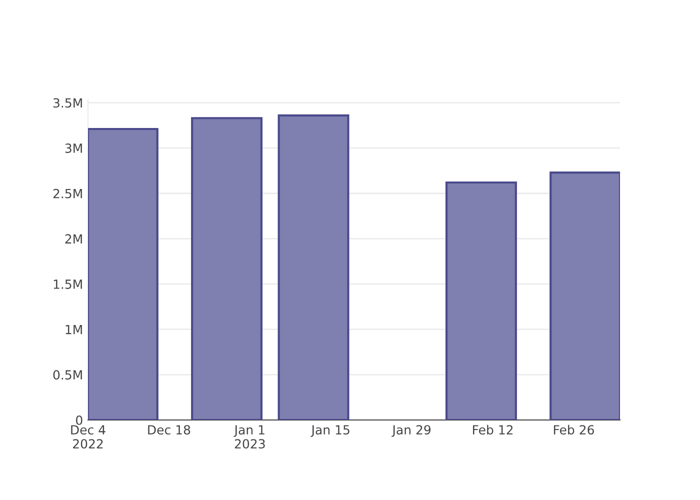  Describe the element at coordinates (574, 429) in the screenshot. I see `x-tick-label: Feb 26` at that location.